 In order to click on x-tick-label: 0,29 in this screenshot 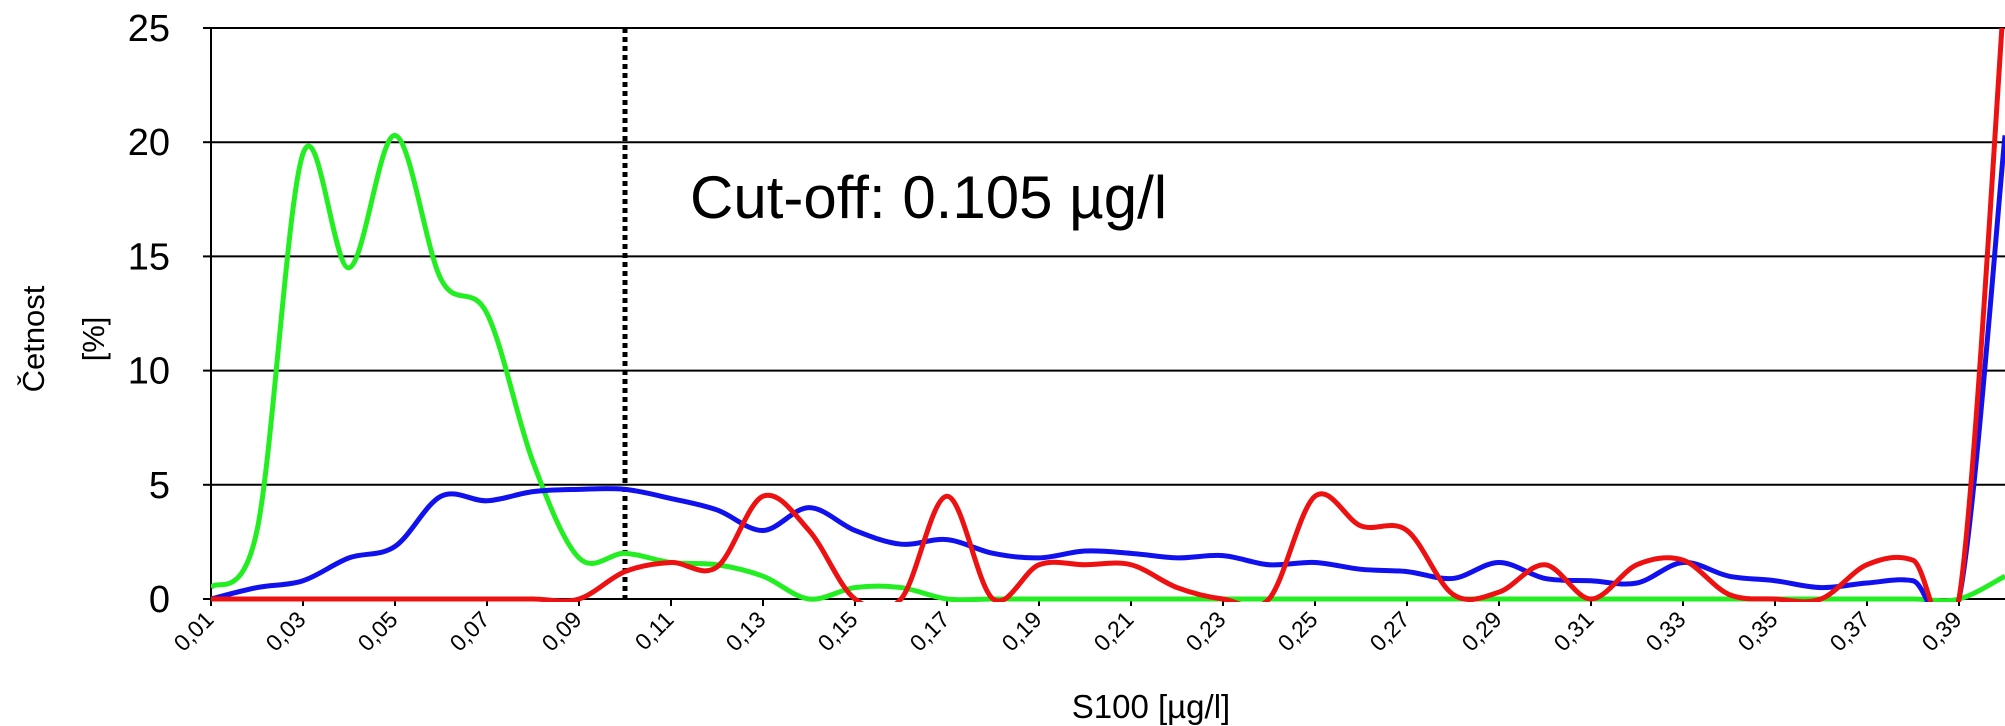, I will do `click(1481, 631)`.